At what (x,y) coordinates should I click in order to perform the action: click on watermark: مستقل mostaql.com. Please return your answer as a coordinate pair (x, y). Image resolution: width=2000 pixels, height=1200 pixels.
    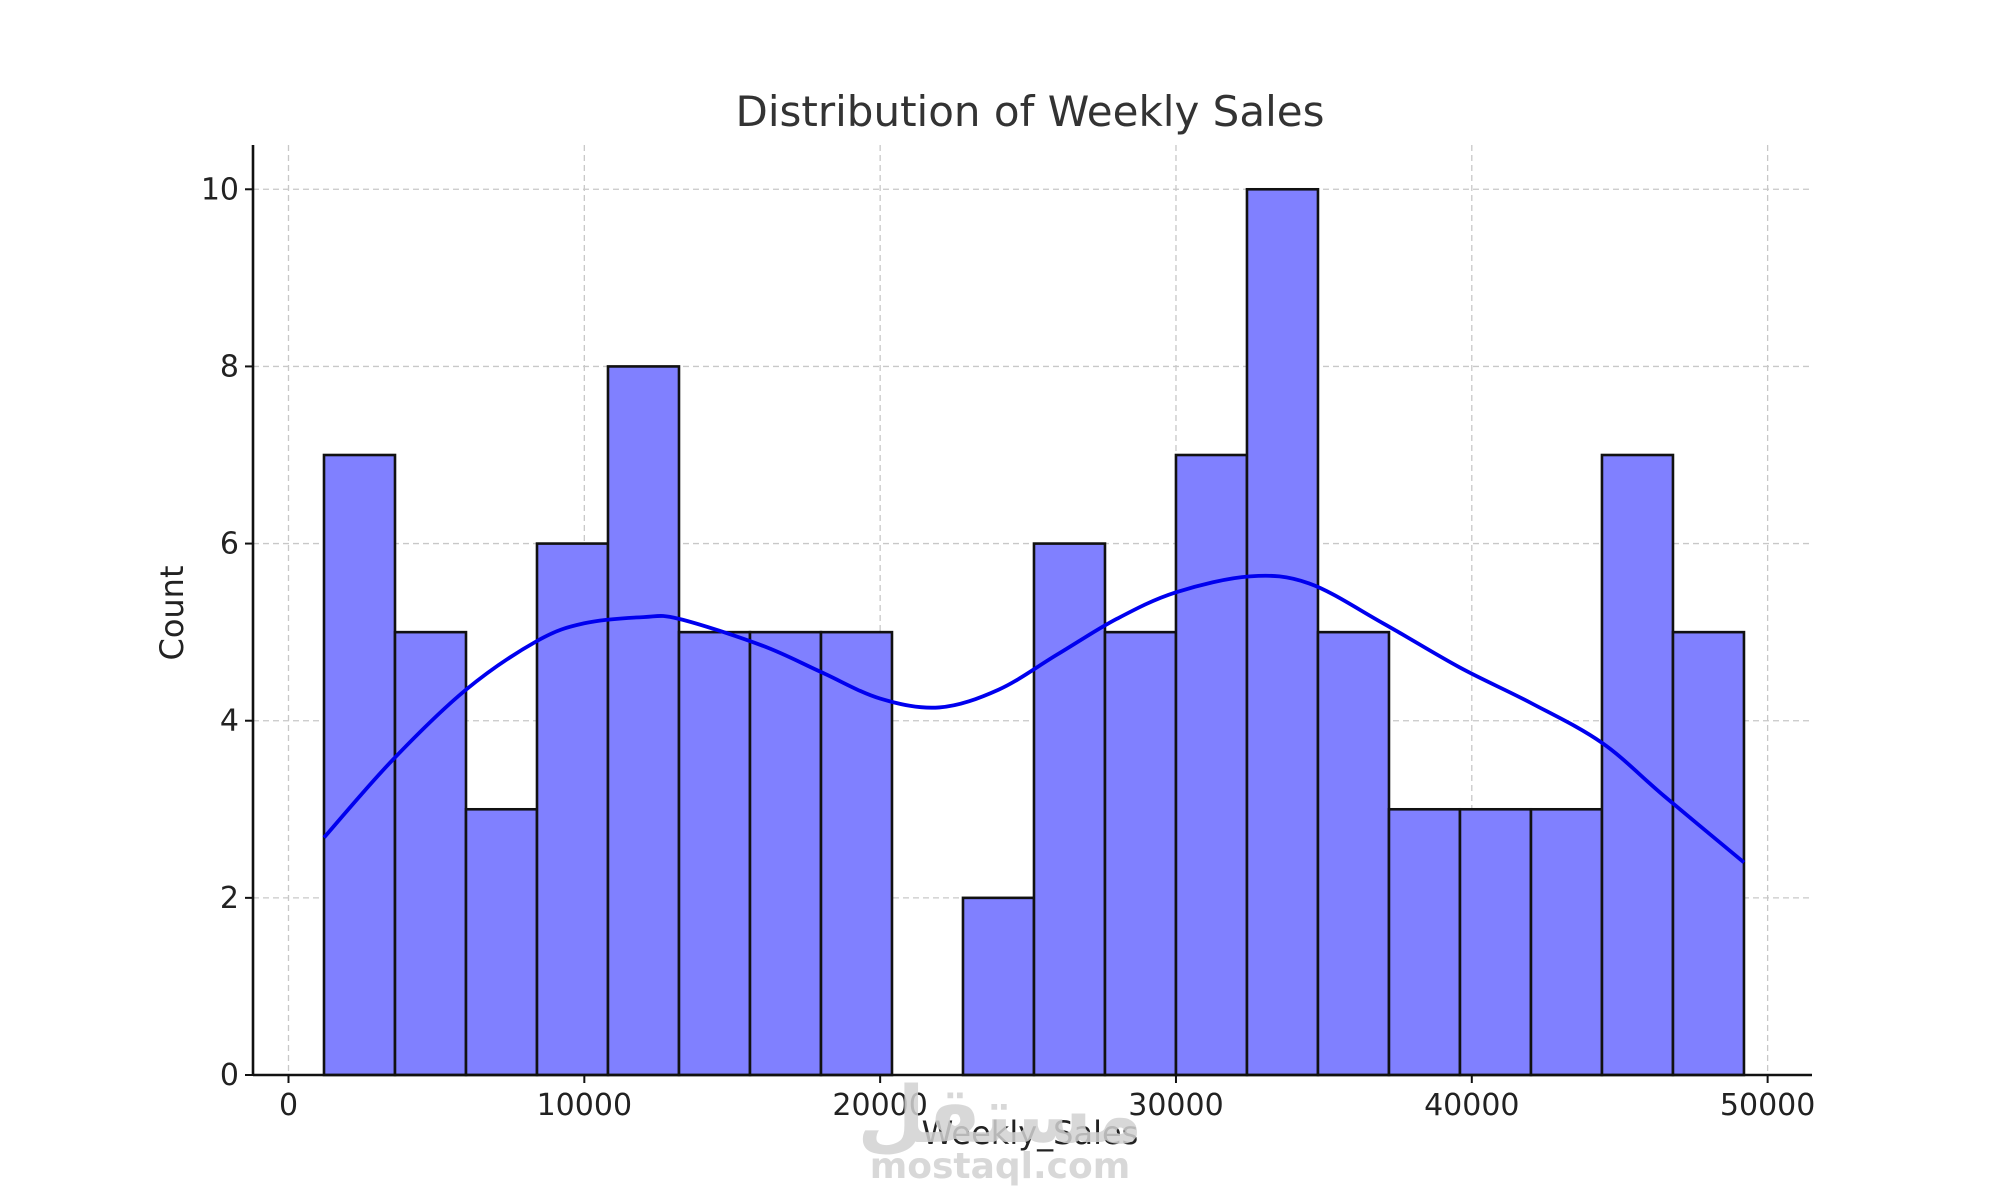
    Looking at the image, I should click on (999, 1129).